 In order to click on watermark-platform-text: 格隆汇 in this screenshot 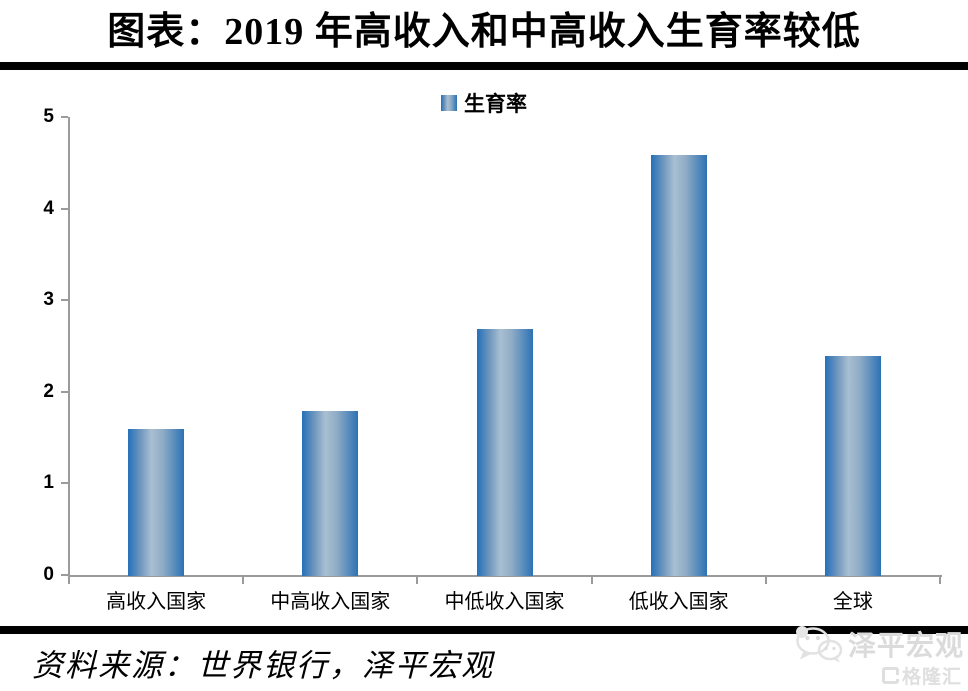, I will do `click(931, 677)`.